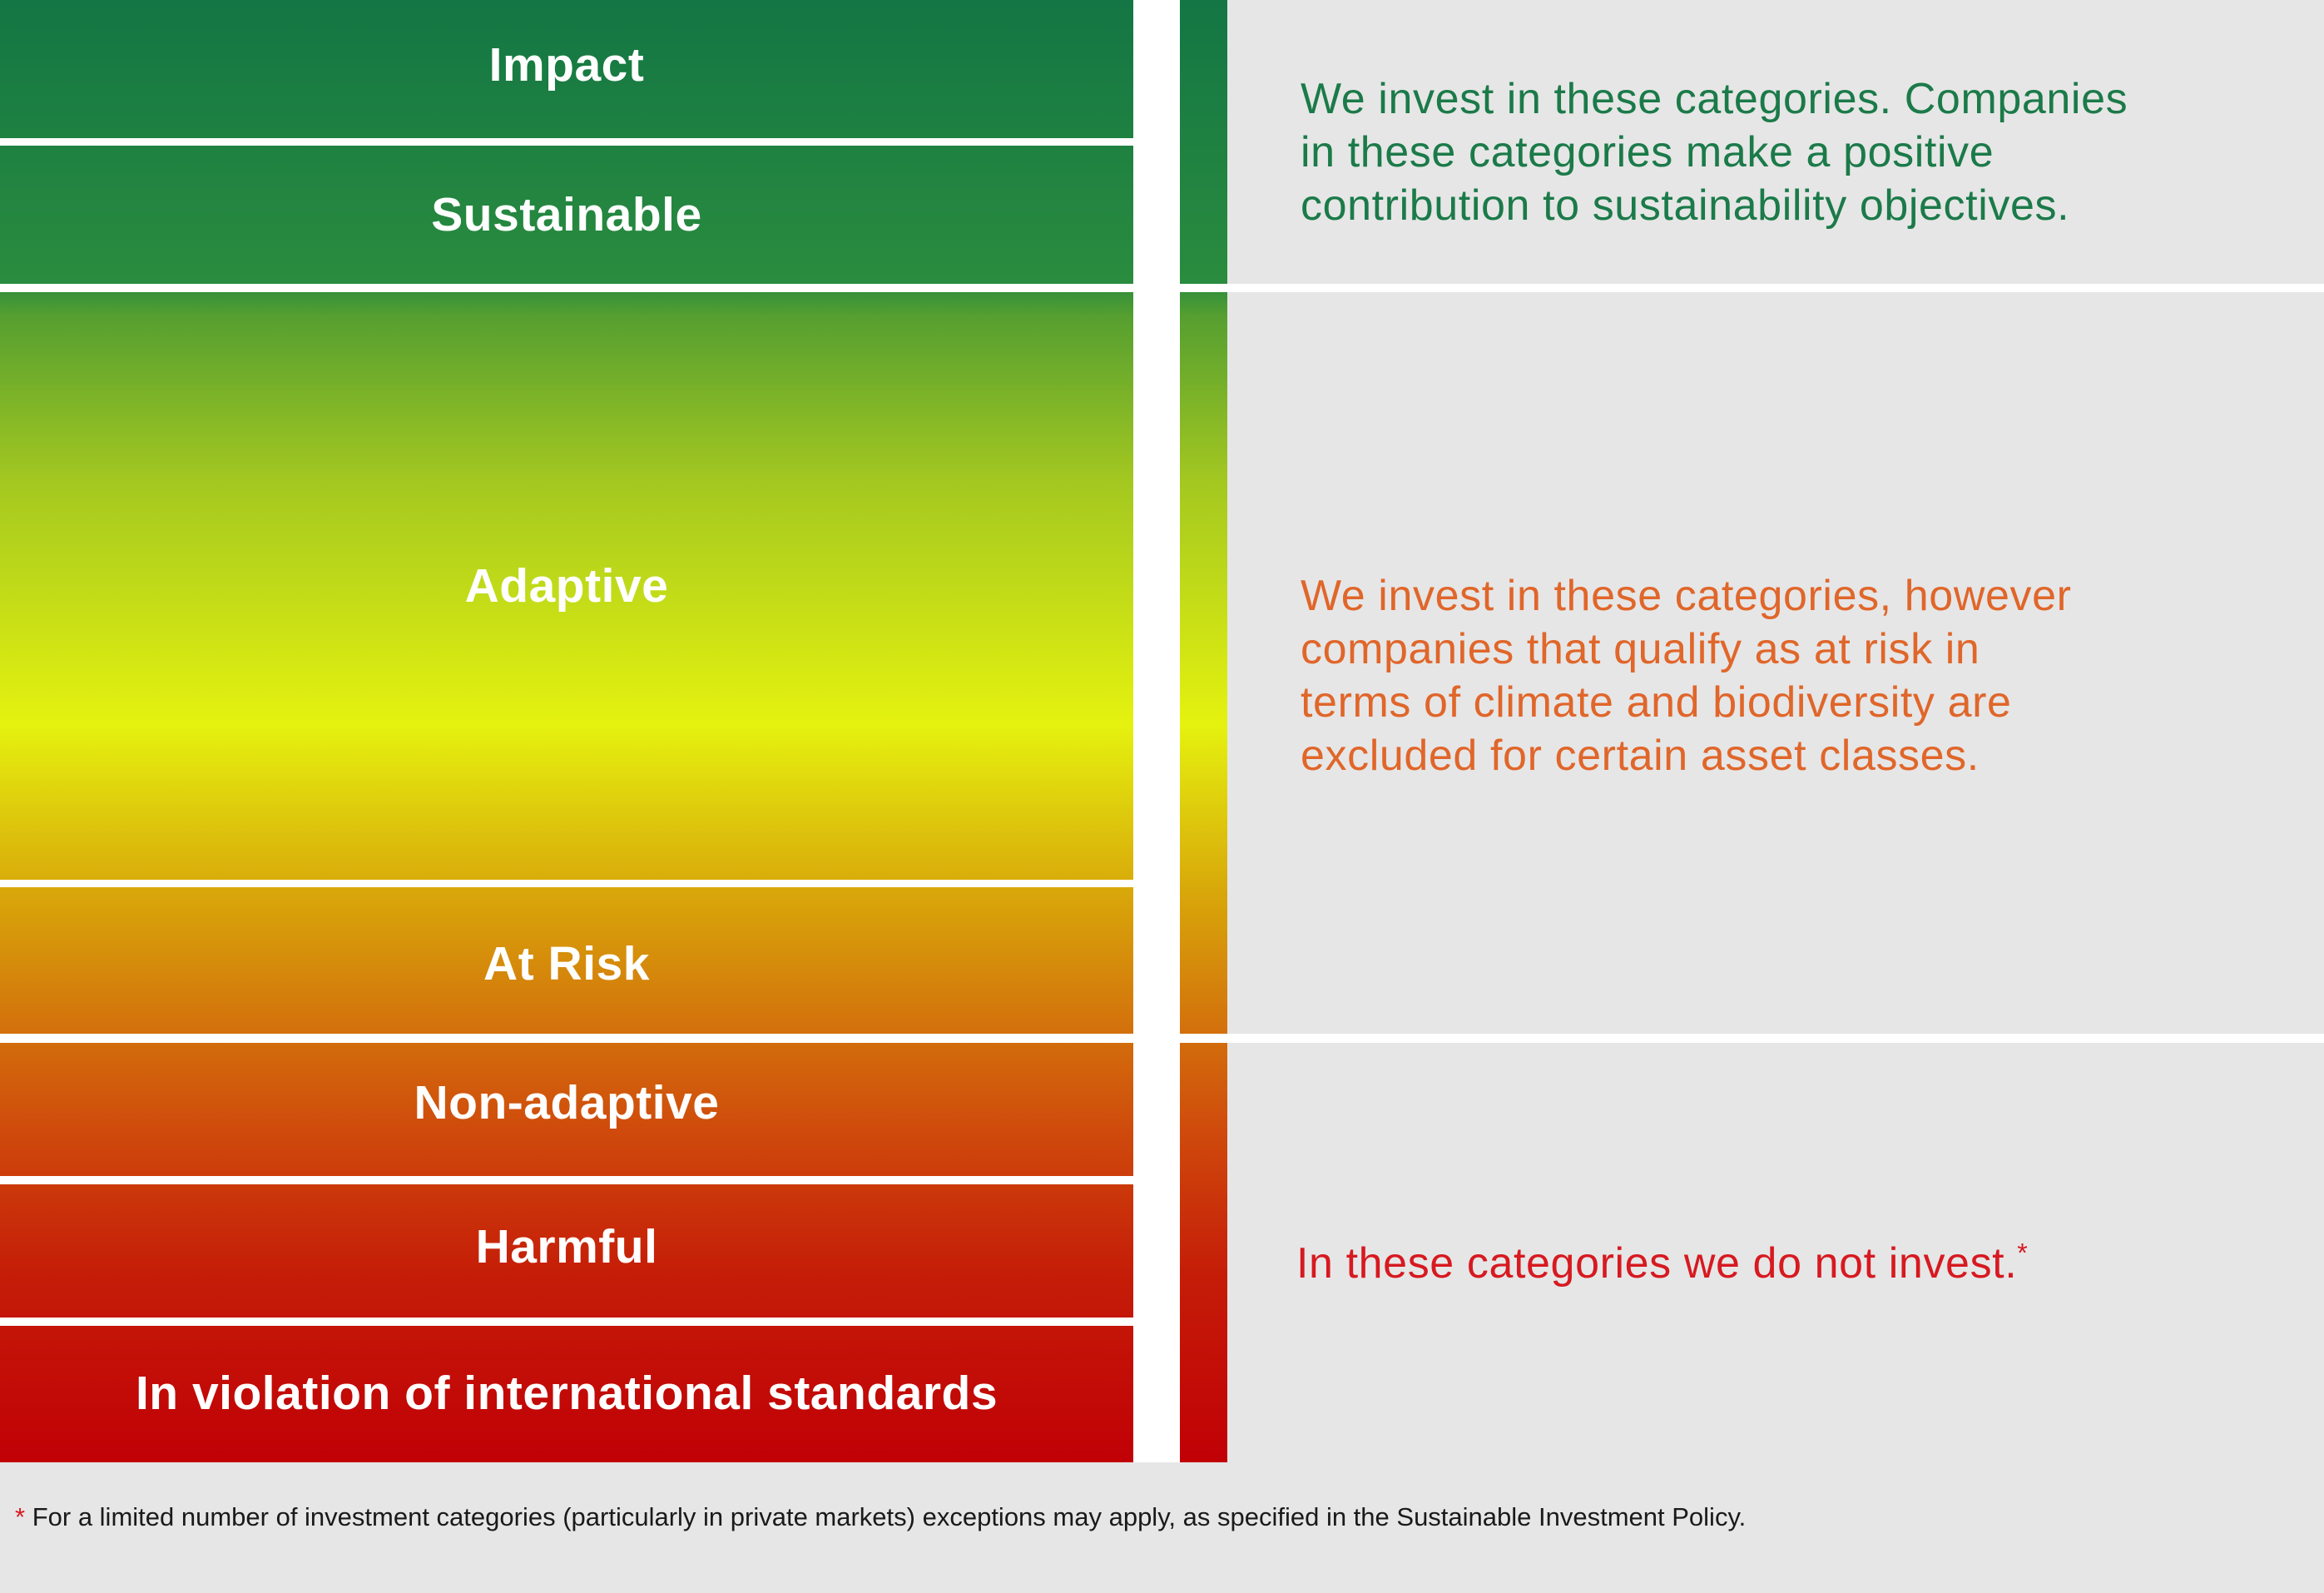  Describe the element at coordinates (1714, 99) in the screenshot. I see `text-line: We invest in these categories. Companies` at that location.